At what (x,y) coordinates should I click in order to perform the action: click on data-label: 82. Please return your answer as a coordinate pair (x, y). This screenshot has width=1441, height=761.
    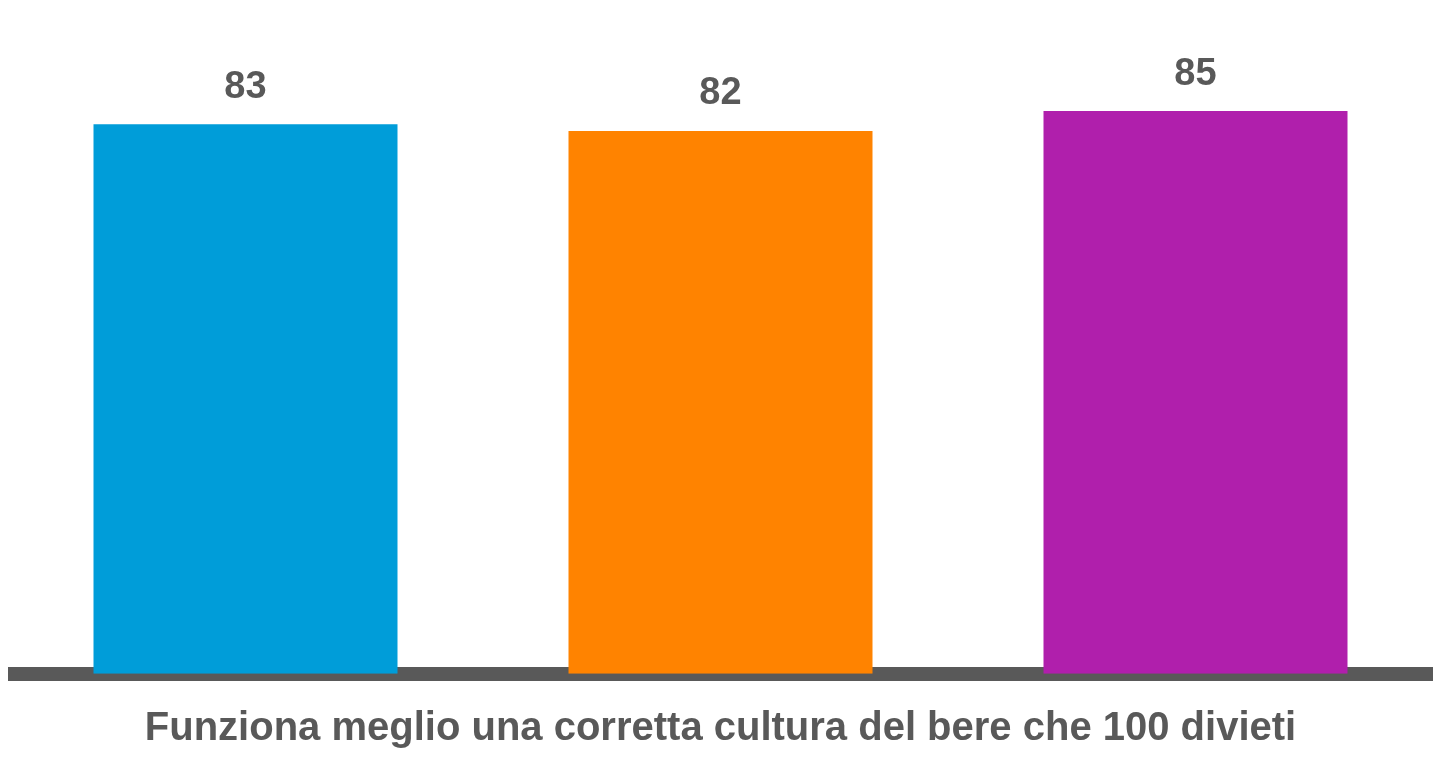
    Looking at the image, I should click on (720, 91).